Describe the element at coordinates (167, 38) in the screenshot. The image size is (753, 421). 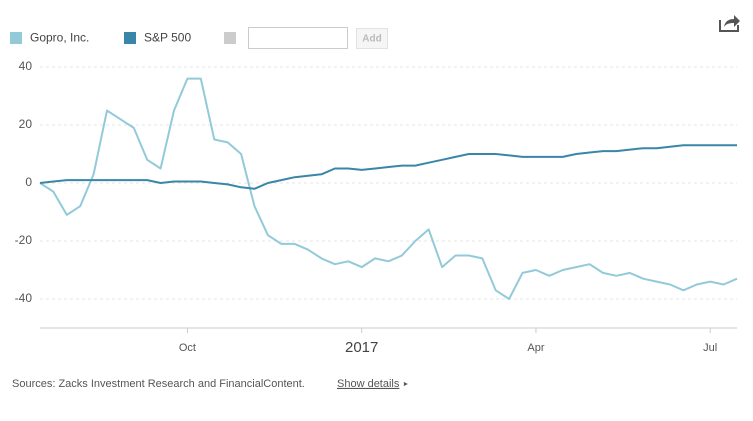
I see `legend-label: S&P 500` at that location.